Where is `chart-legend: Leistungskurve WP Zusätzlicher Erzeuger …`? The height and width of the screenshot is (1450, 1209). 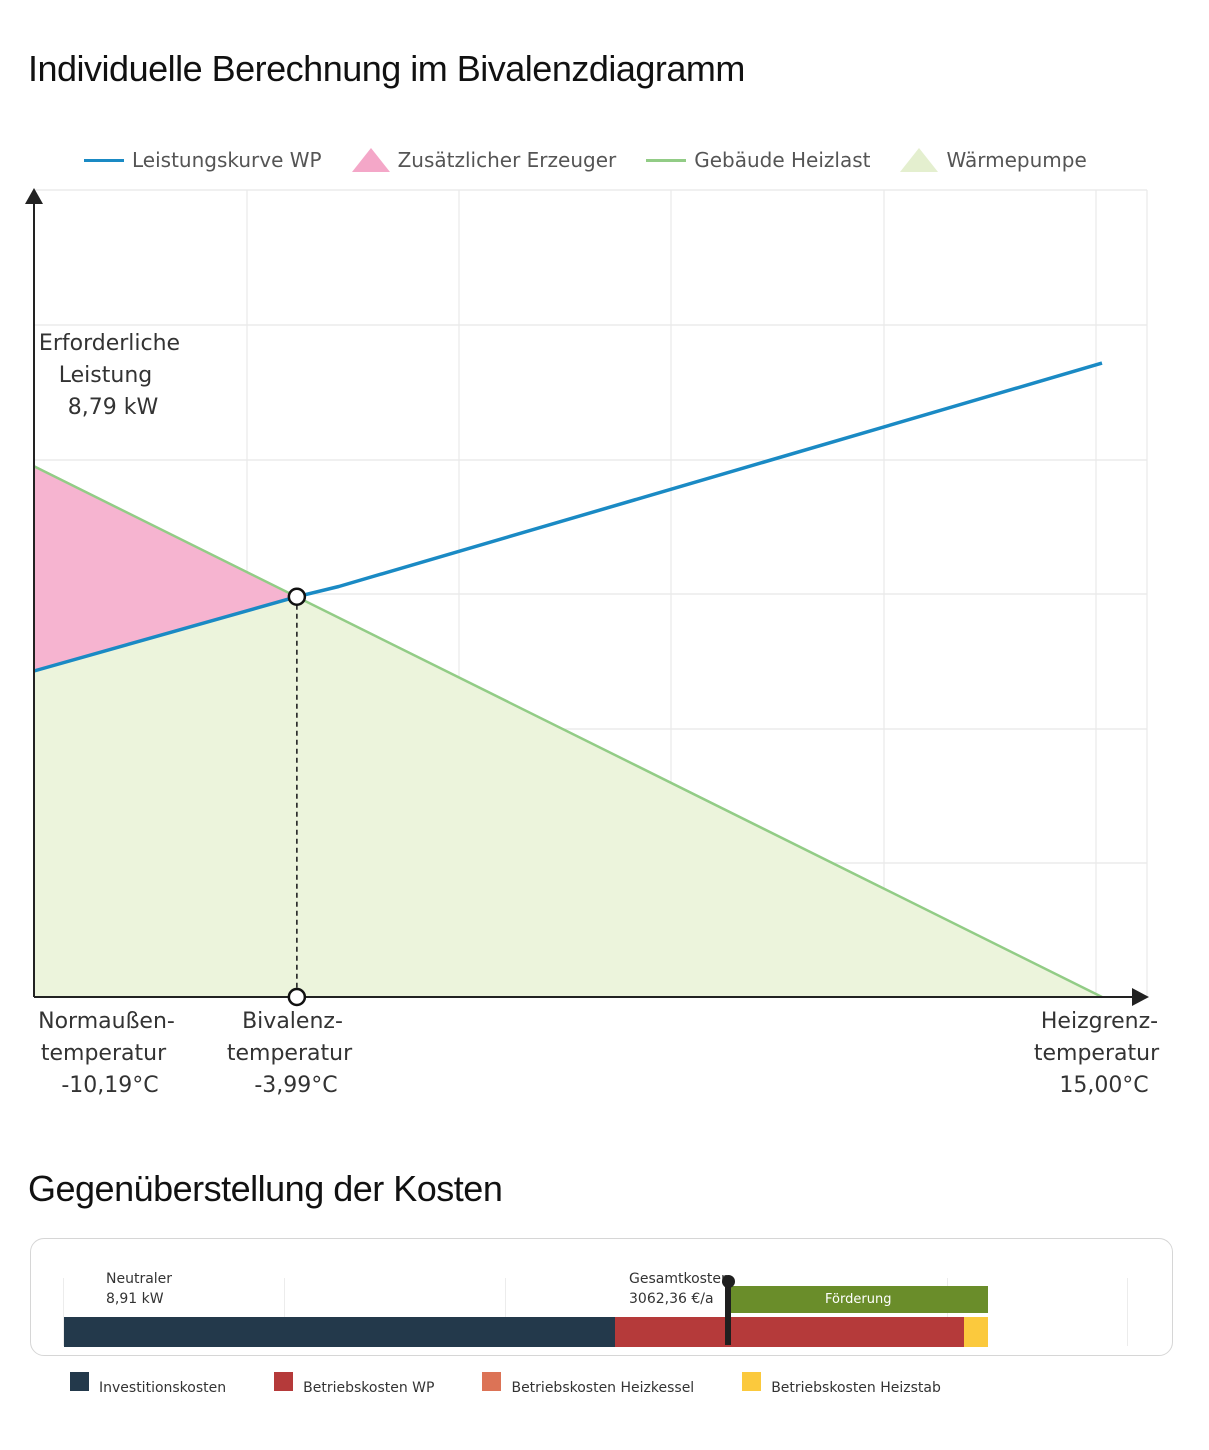
chart-legend: Leistungskurve WP Zusätzlicher Erzeuger … is located at coordinates (600, 160).